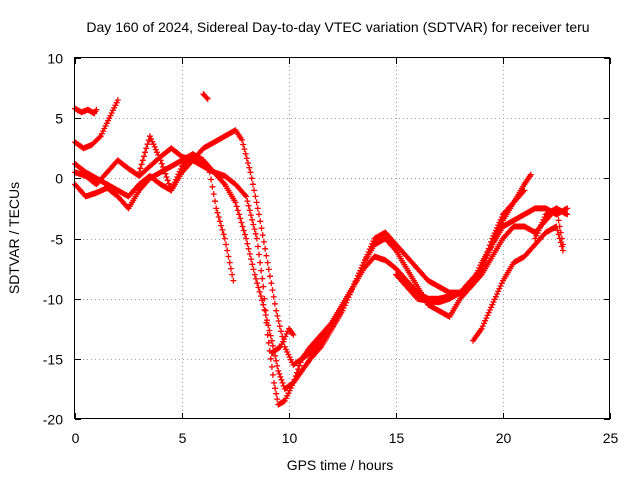  What do you see at coordinates (340, 465) in the screenshot?
I see `x-axis-label: GPS time / hours` at bounding box center [340, 465].